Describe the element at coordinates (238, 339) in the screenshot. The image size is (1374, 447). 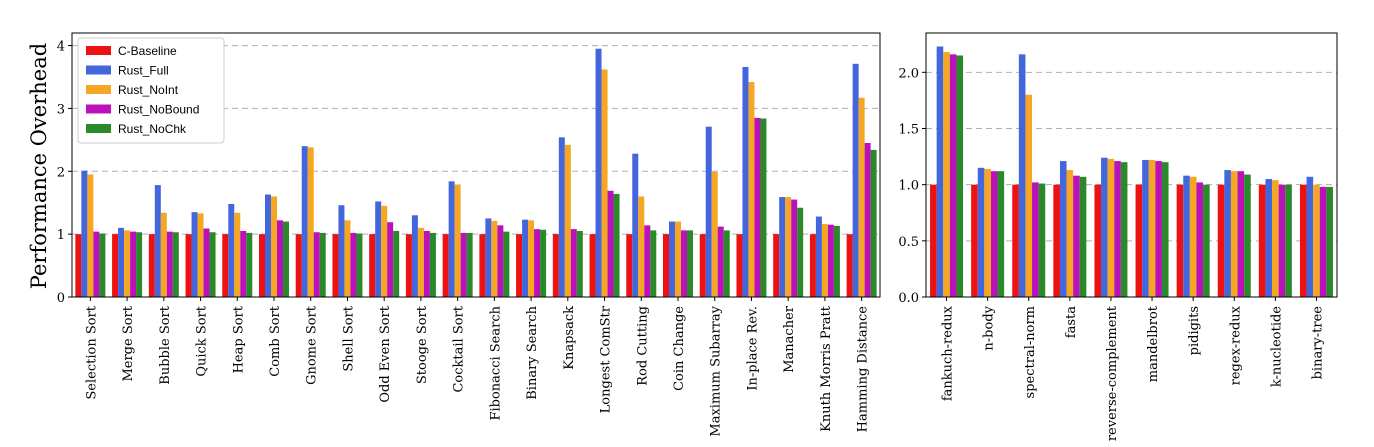
I see `x-tick-label: Heap Sort` at that location.